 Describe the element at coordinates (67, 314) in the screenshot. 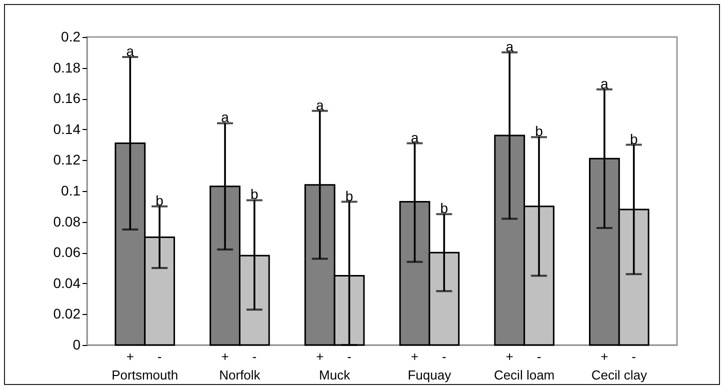

I see `y-tick-label: 0.02` at that location.